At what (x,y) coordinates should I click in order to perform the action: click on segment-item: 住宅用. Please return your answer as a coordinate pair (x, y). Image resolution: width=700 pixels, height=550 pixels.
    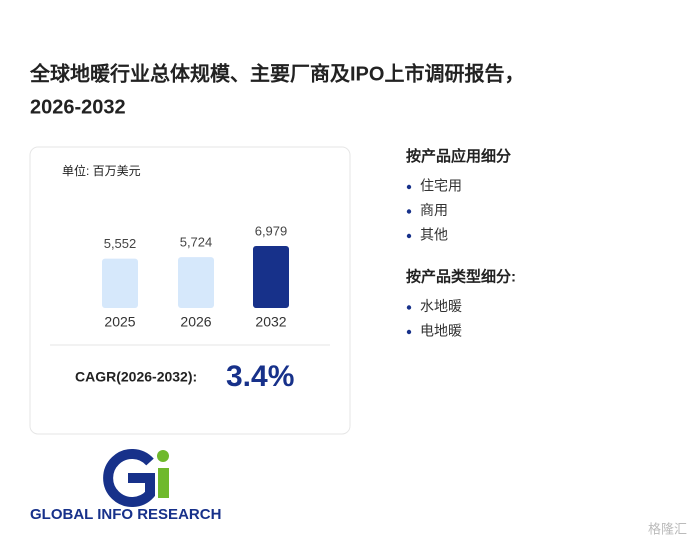
    Looking at the image, I should click on (441, 186).